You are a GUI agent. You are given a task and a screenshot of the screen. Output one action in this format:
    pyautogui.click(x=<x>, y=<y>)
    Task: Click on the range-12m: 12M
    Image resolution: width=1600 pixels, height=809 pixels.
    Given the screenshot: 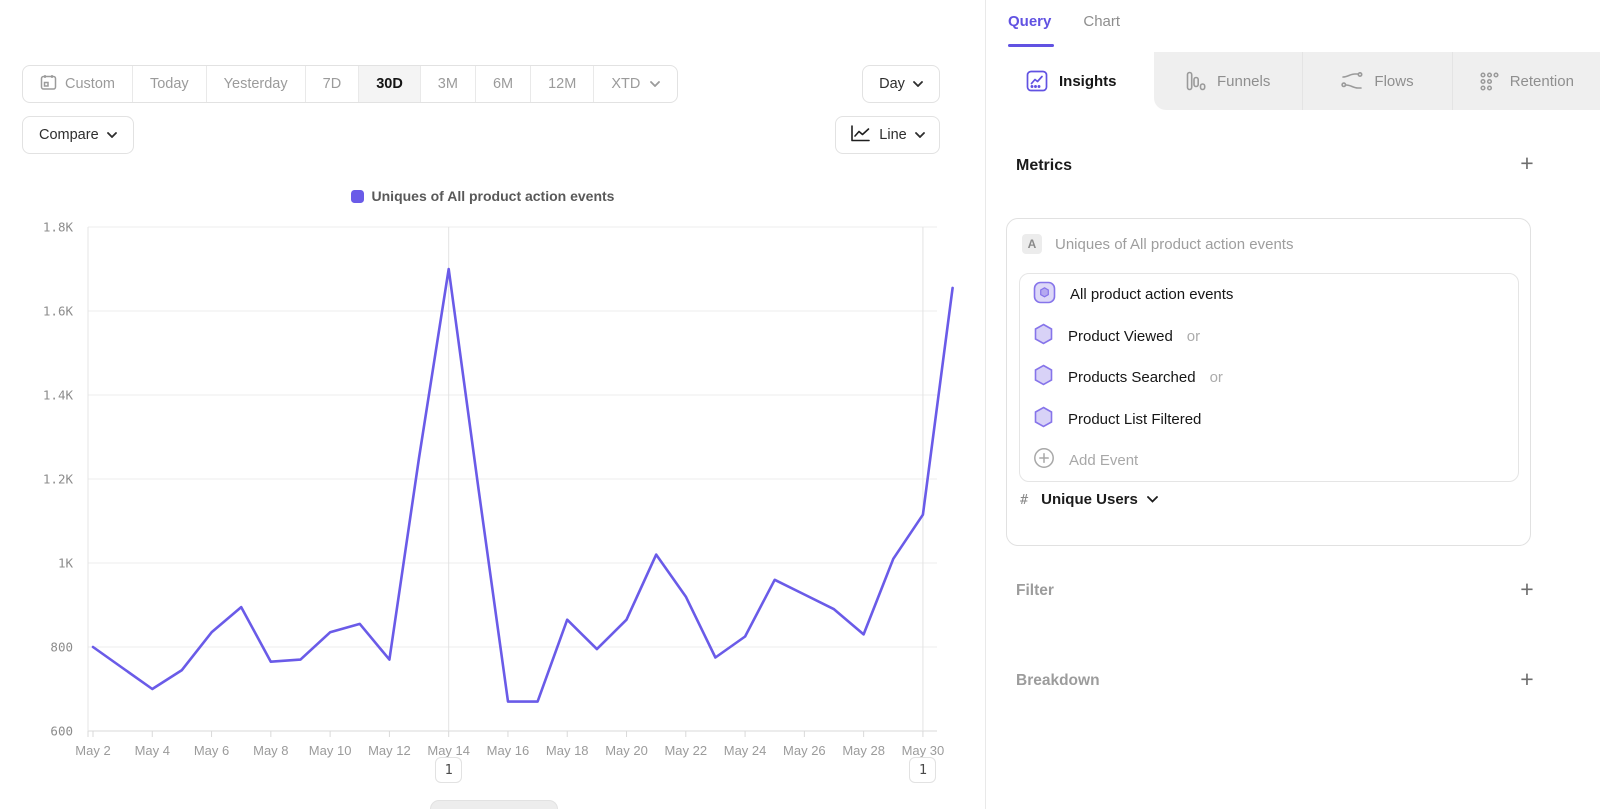 What is the action you would take?
    pyautogui.click(x=561, y=84)
    